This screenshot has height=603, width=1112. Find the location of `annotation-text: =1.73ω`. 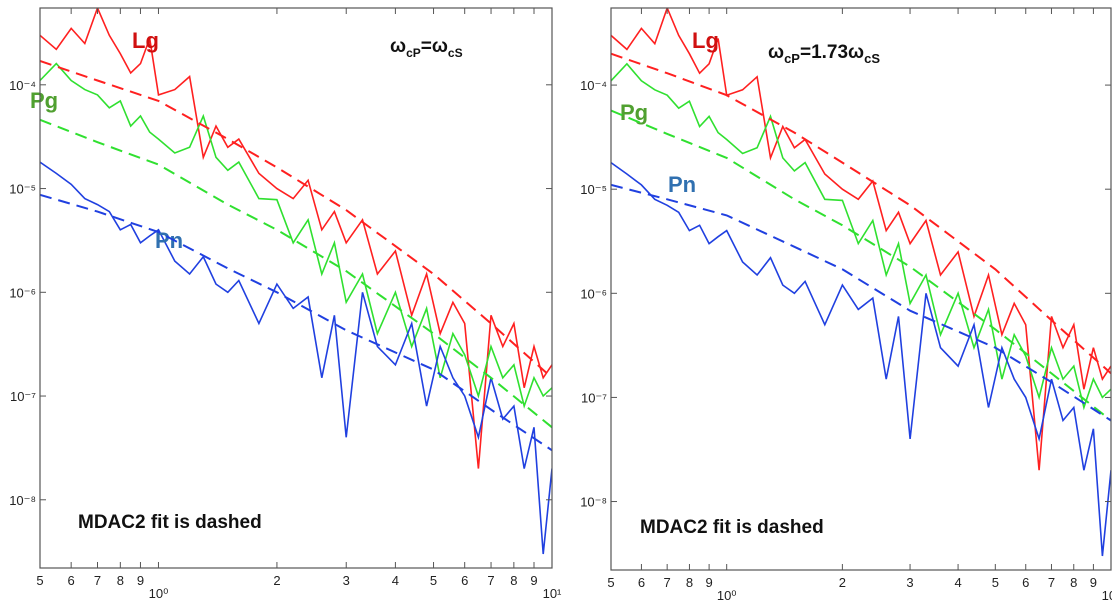

annotation-text: =1.73ω is located at coordinates (832, 52).